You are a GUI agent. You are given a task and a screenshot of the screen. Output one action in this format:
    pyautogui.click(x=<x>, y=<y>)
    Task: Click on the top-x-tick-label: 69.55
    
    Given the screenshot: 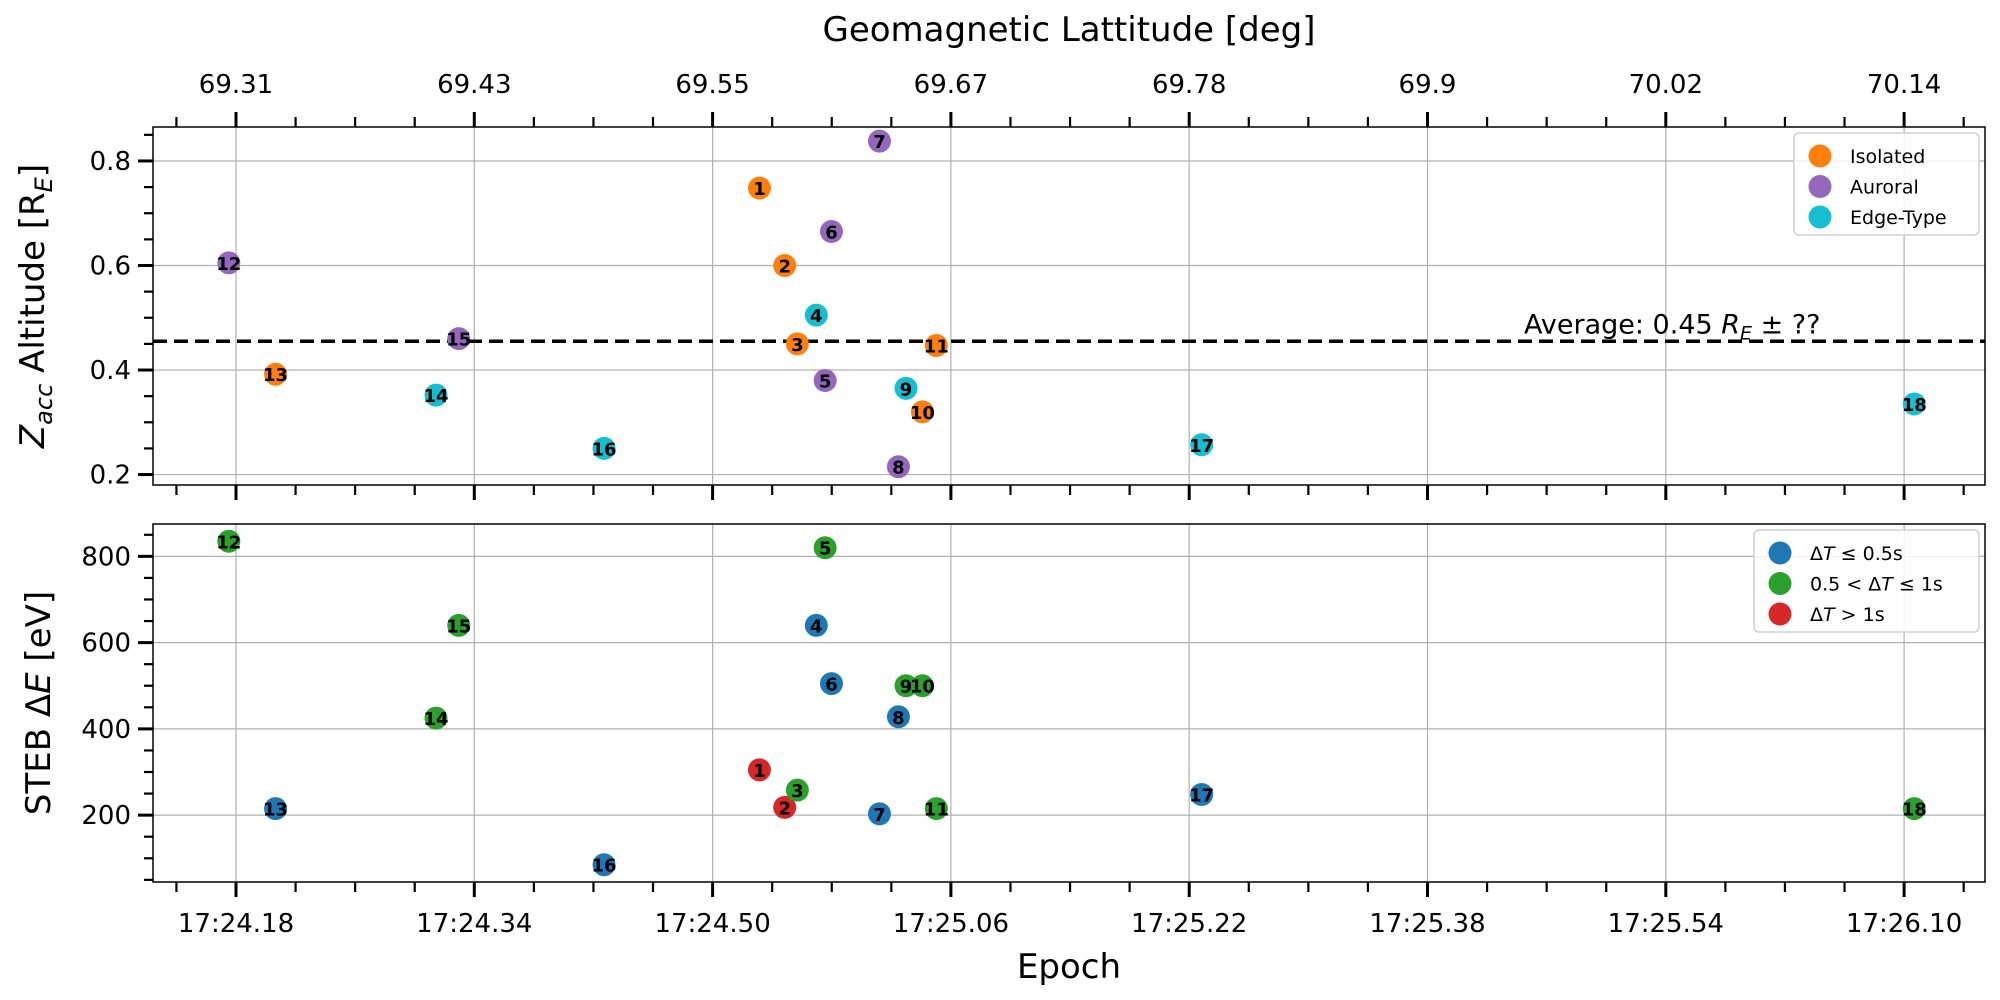 What is the action you would take?
    pyautogui.click(x=712, y=85)
    